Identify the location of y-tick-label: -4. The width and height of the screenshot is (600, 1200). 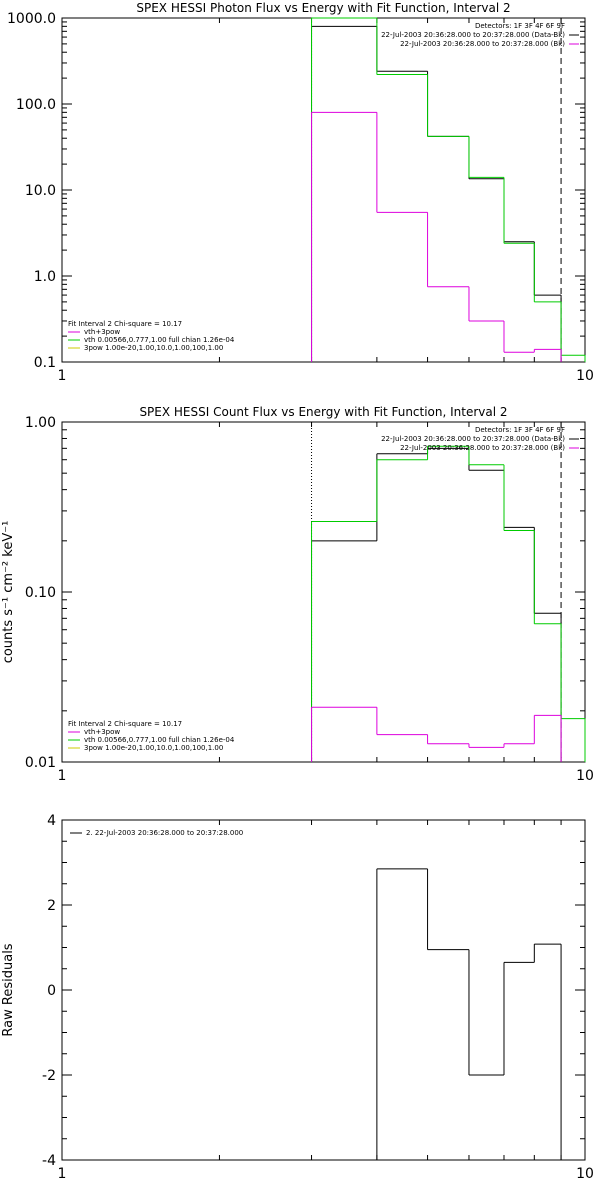
(49, 1161).